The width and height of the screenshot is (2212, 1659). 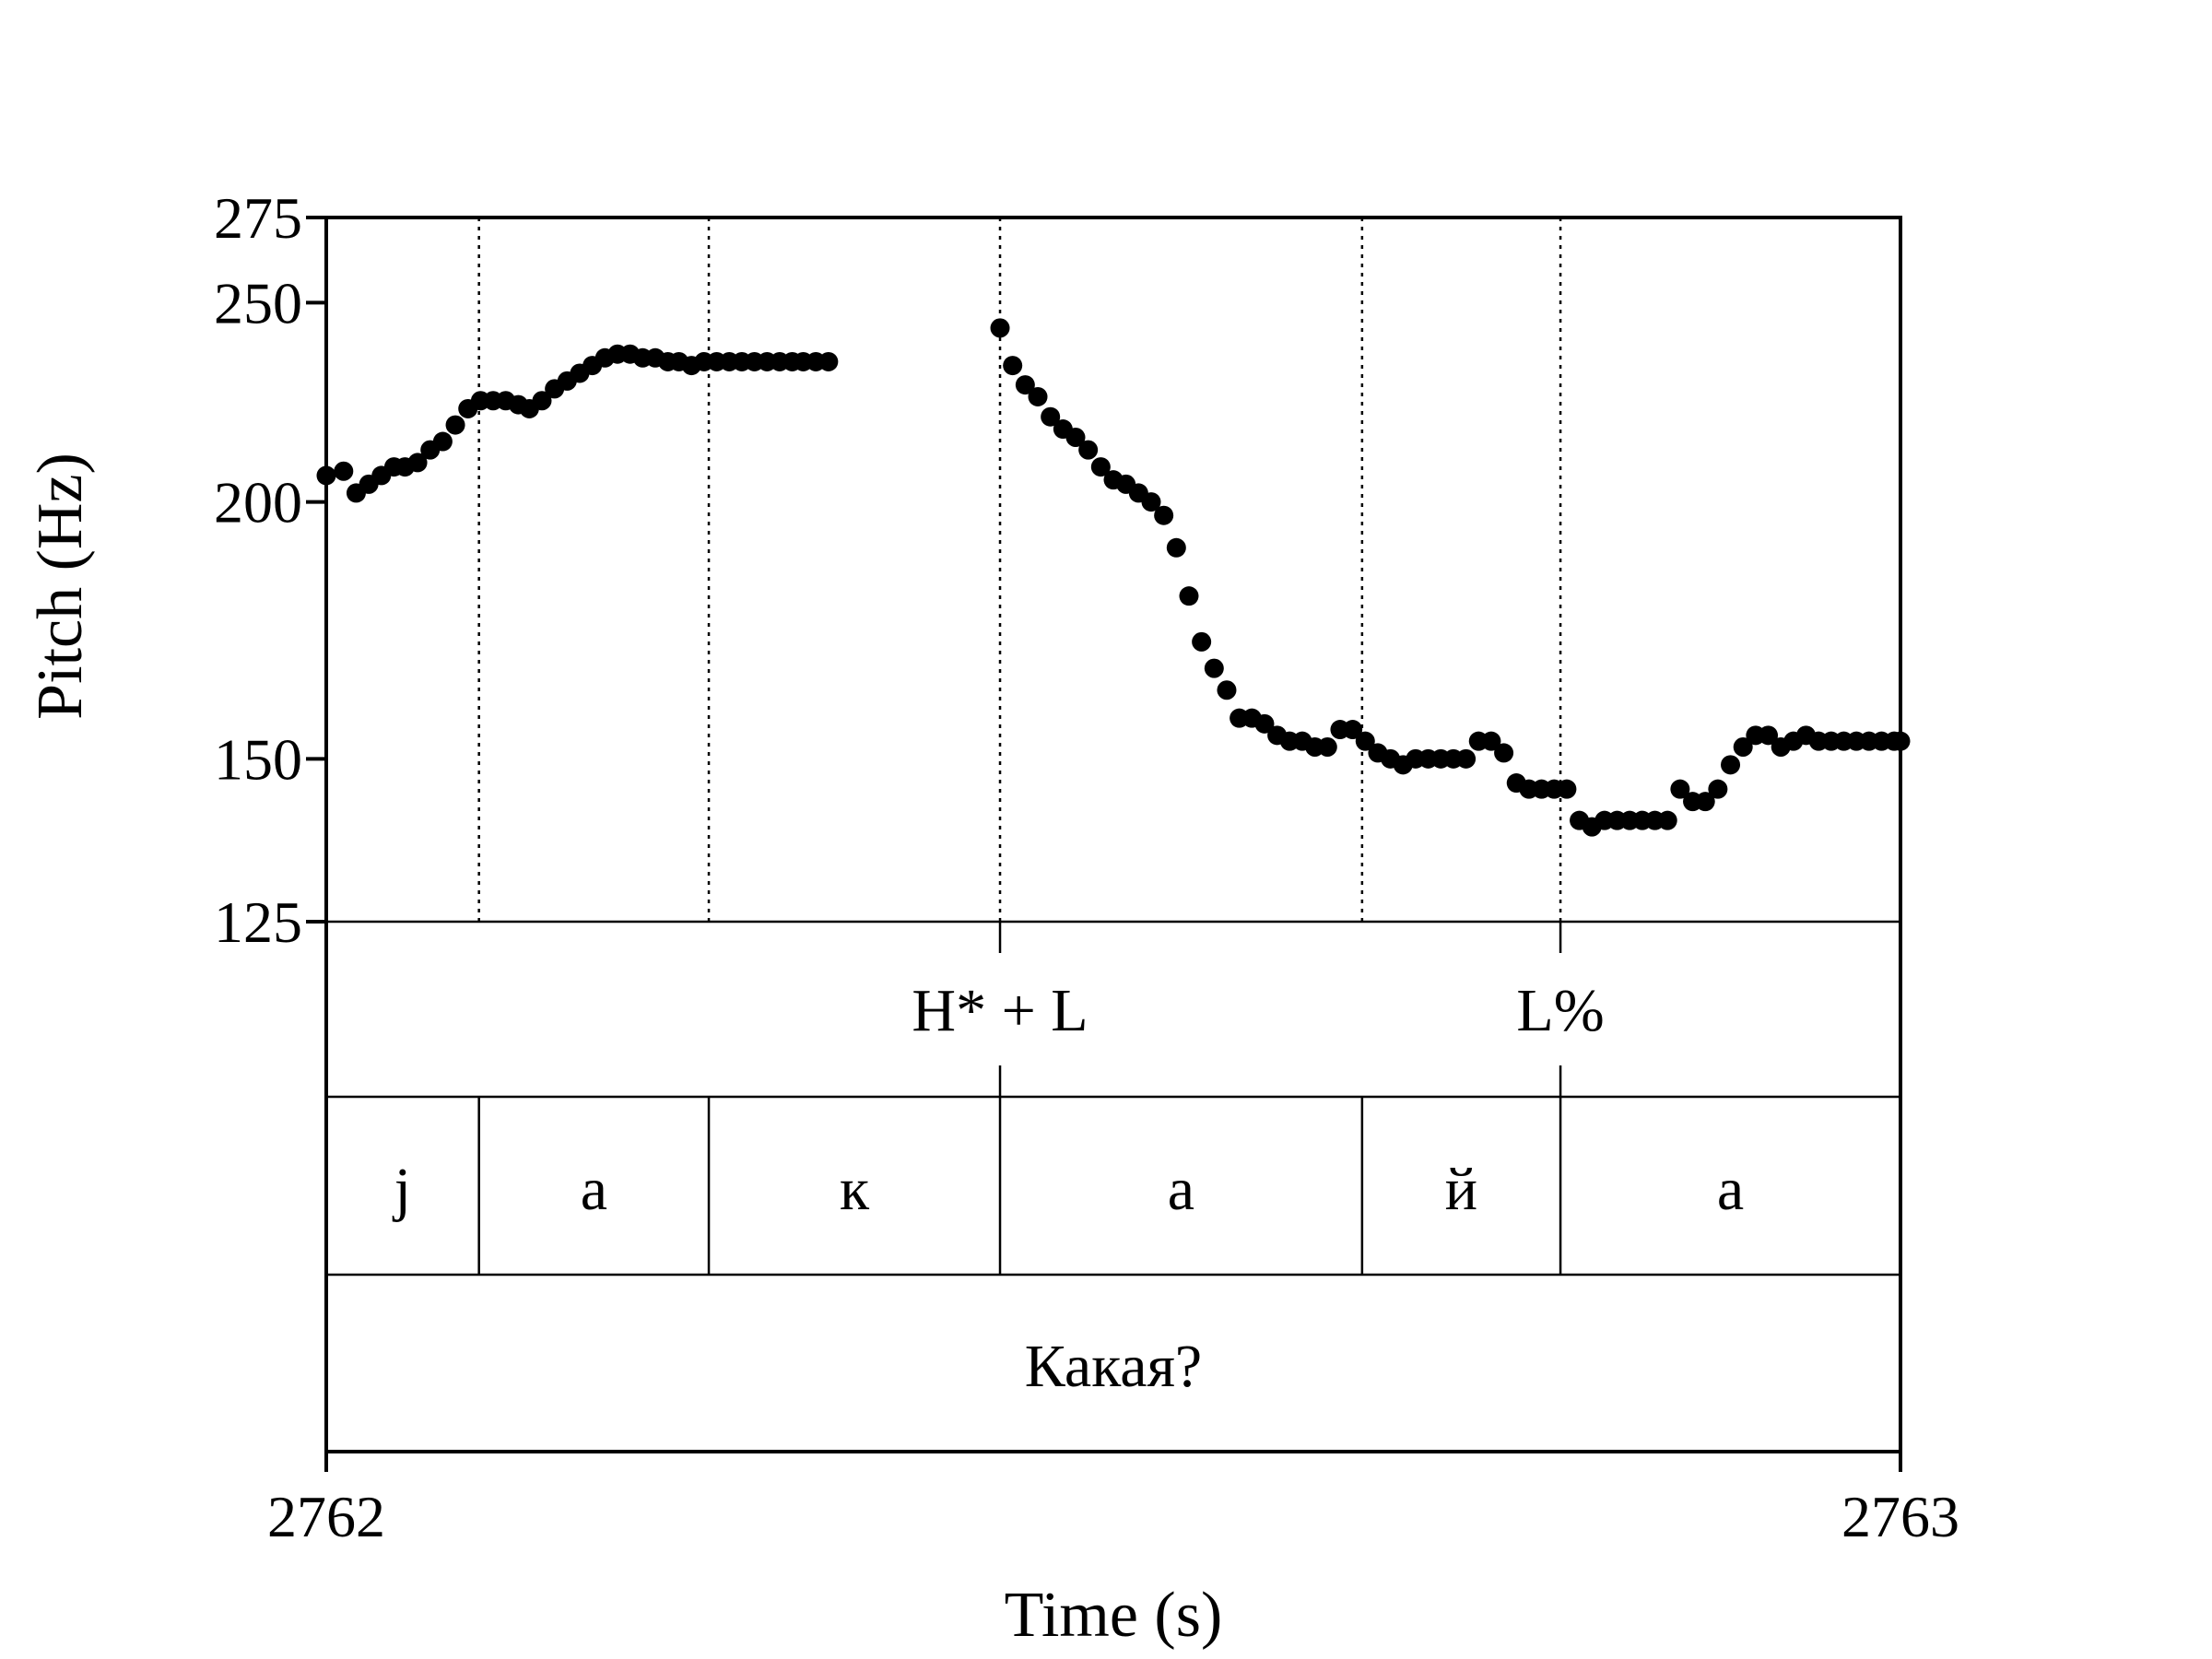 I want to click on x-tick-label: 2763, so click(x=1900, y=1516).